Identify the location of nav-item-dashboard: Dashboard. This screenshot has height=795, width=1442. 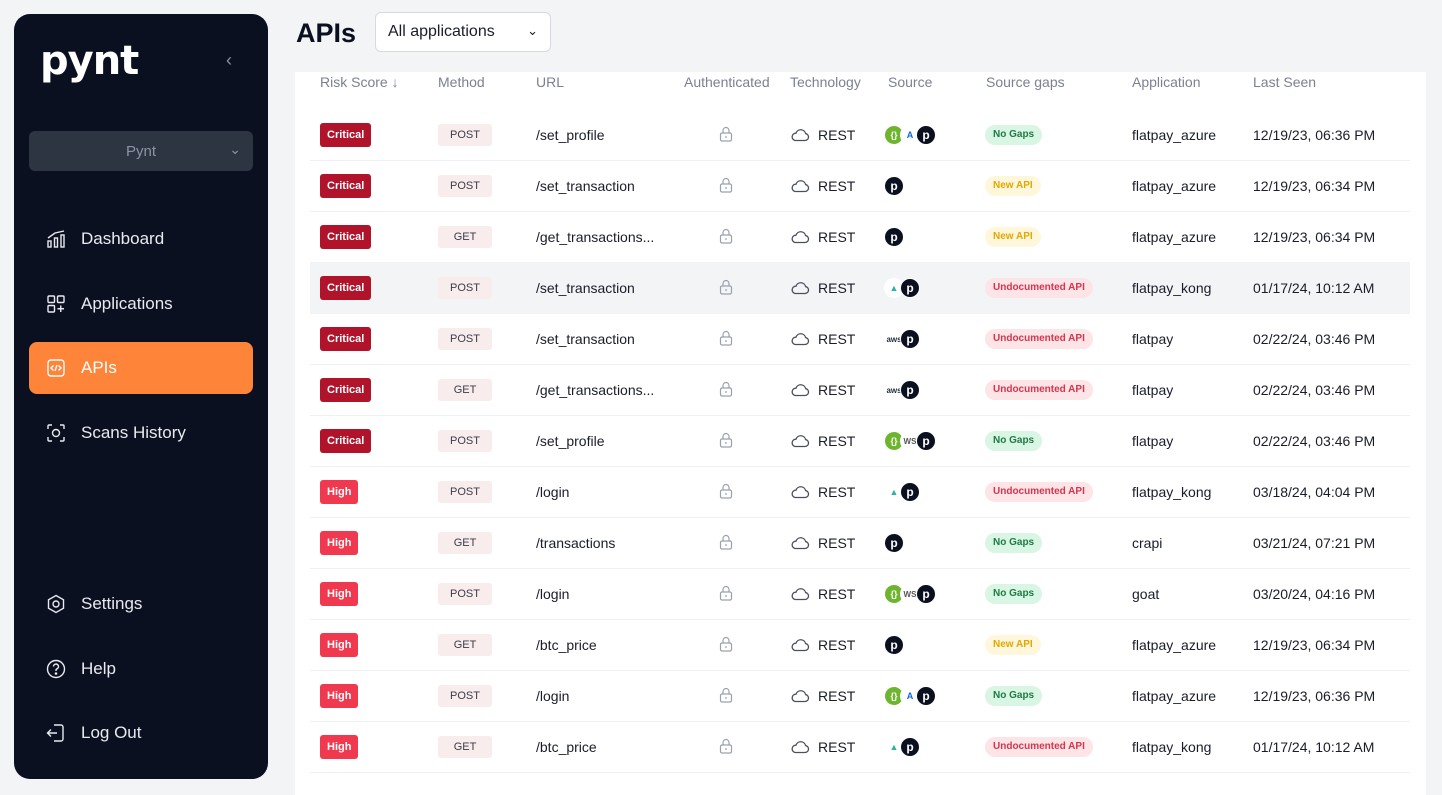
(141, 239).